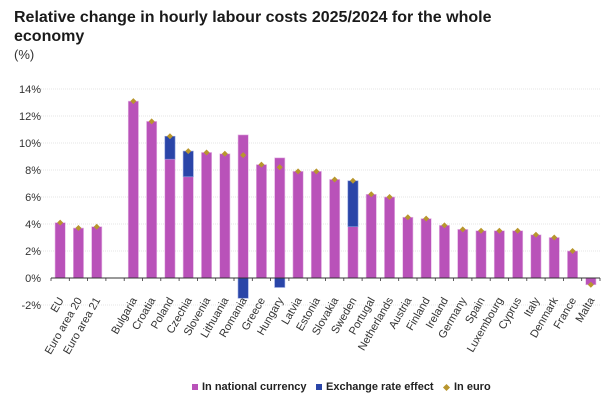 The width and height of the screenshot is (609, 409). What do you see at coordinates (446, 387) in the screenshot?
I see `legend-diamond-icon` at bounding box center [446, 387].